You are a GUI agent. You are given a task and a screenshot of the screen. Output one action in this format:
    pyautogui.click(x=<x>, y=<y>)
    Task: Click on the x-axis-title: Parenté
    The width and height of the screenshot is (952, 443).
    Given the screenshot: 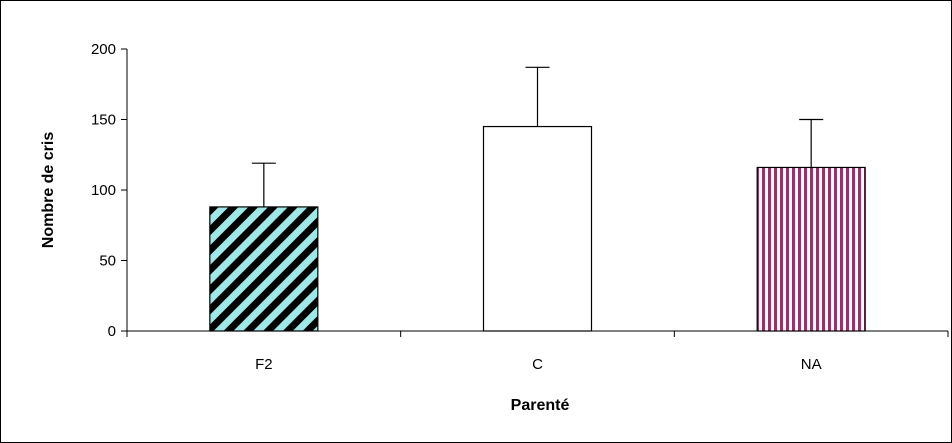 What is the action you would take?
    pyautogui.click(x=540, y=405)
    